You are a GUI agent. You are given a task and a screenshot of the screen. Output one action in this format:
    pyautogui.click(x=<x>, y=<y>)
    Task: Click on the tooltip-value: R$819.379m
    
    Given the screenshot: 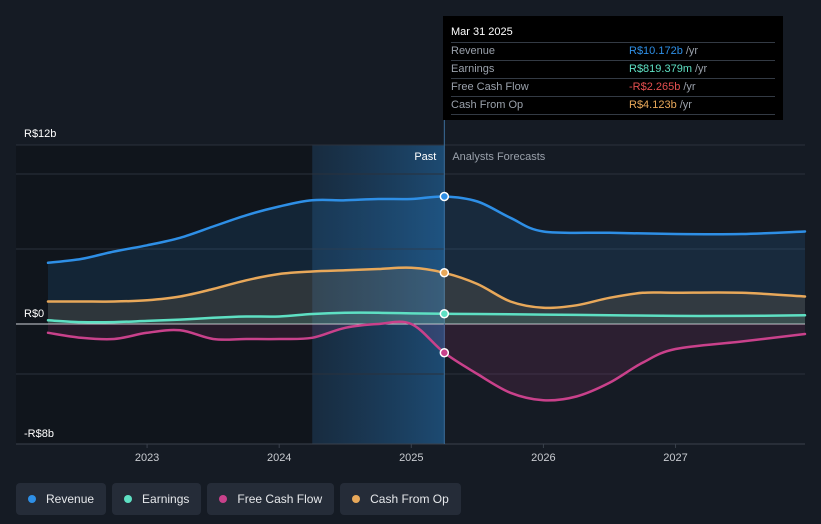 What is the action you would take?
    pyautogui.click(x=660, y=69)
    